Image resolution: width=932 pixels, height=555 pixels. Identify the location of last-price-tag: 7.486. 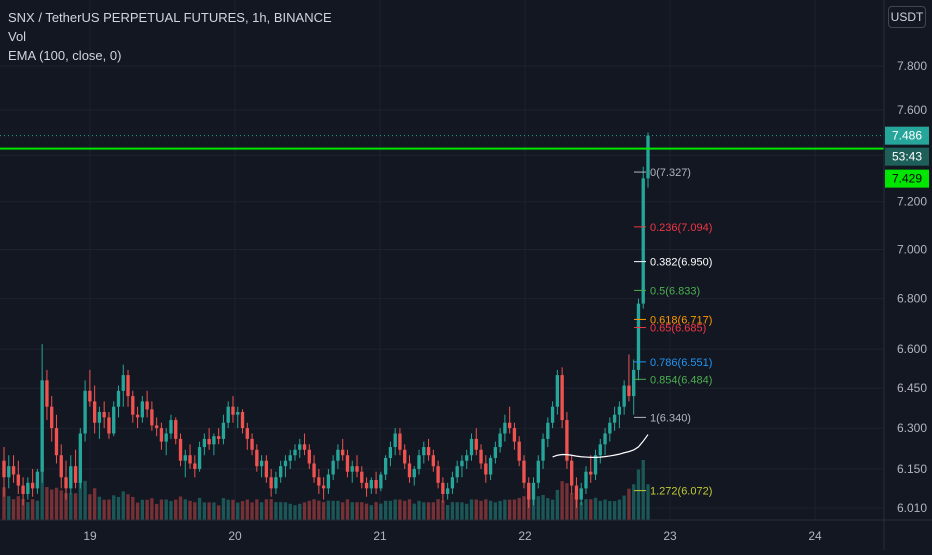
(907, 135).